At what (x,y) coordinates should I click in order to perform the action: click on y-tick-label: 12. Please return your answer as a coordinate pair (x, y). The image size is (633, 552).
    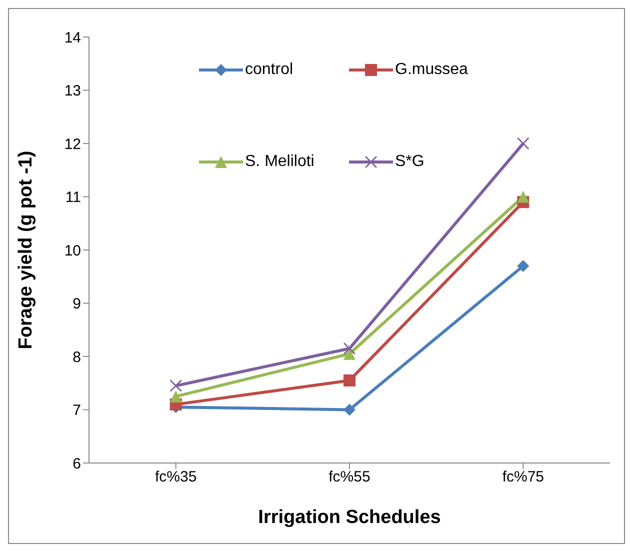
    Looking at the image, I should click on (72, 144).